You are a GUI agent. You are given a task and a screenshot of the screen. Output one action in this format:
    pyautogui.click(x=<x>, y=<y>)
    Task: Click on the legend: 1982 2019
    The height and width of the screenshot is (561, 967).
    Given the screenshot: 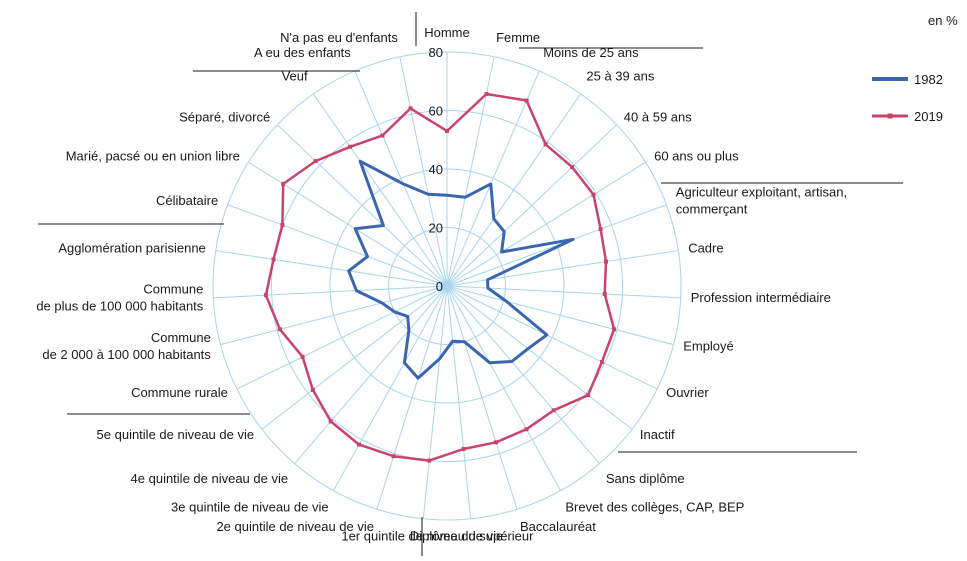 What is the action you would take?
    pyautogui.click(x=907, y=98)
    